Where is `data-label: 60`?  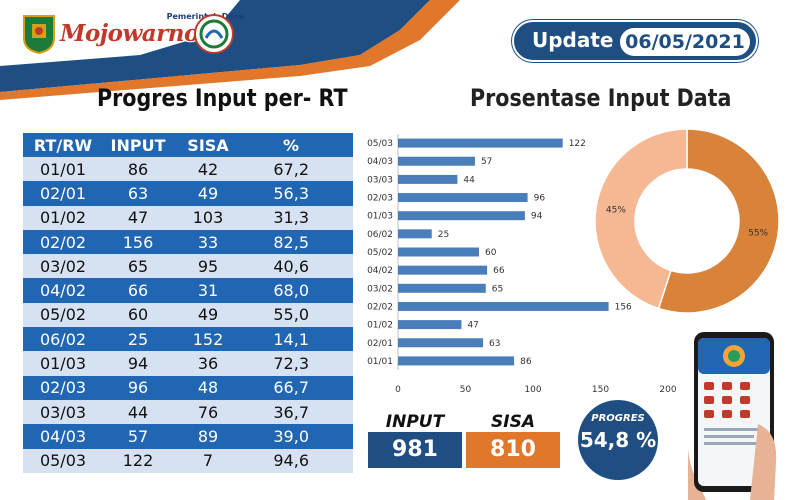
data-label: 60 is located at coordinates (491, 253).